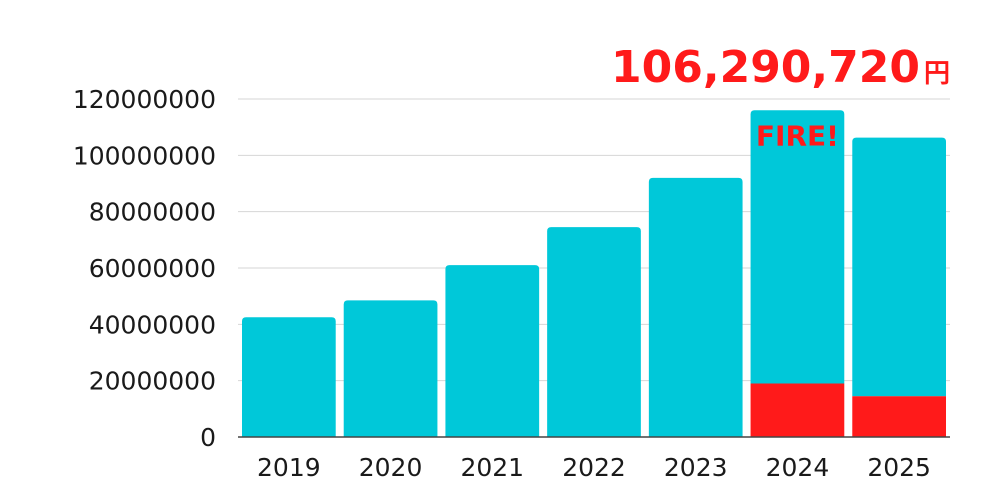 The image size is (1000, 500). I want to click on y-tick-label: 40000000, so click(152, 324).